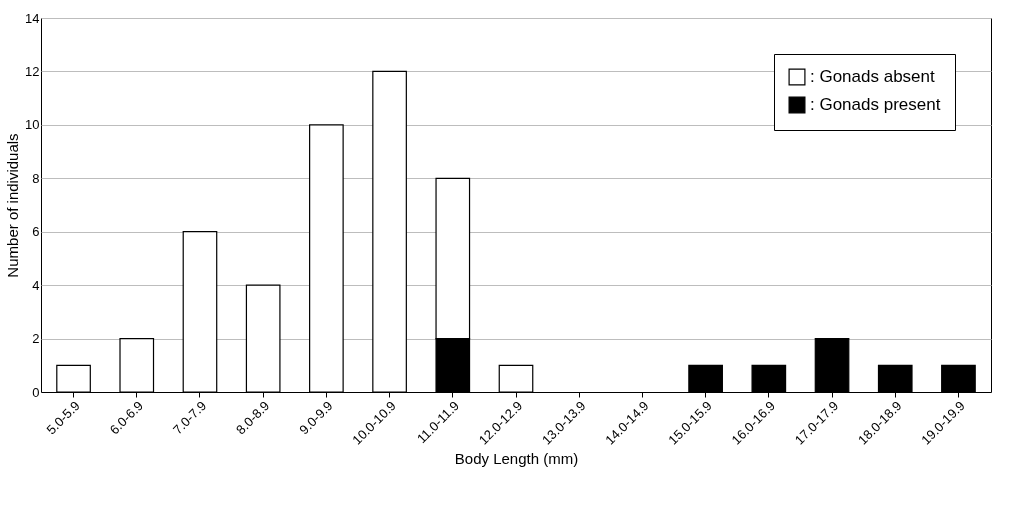 Image resolution: width=1028 pixels, height=505 pixels. Describe the element at coordinates (36, 339) in the screenshot. I see `y-tick-label: 2` at that location.